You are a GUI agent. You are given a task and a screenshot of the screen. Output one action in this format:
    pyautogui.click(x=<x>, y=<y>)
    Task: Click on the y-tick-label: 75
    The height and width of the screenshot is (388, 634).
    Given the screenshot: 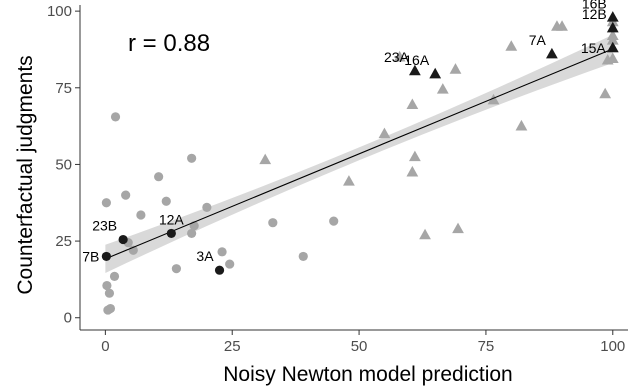 What is the action you would take?
    pyautogui.click(x=63, y=88)
    